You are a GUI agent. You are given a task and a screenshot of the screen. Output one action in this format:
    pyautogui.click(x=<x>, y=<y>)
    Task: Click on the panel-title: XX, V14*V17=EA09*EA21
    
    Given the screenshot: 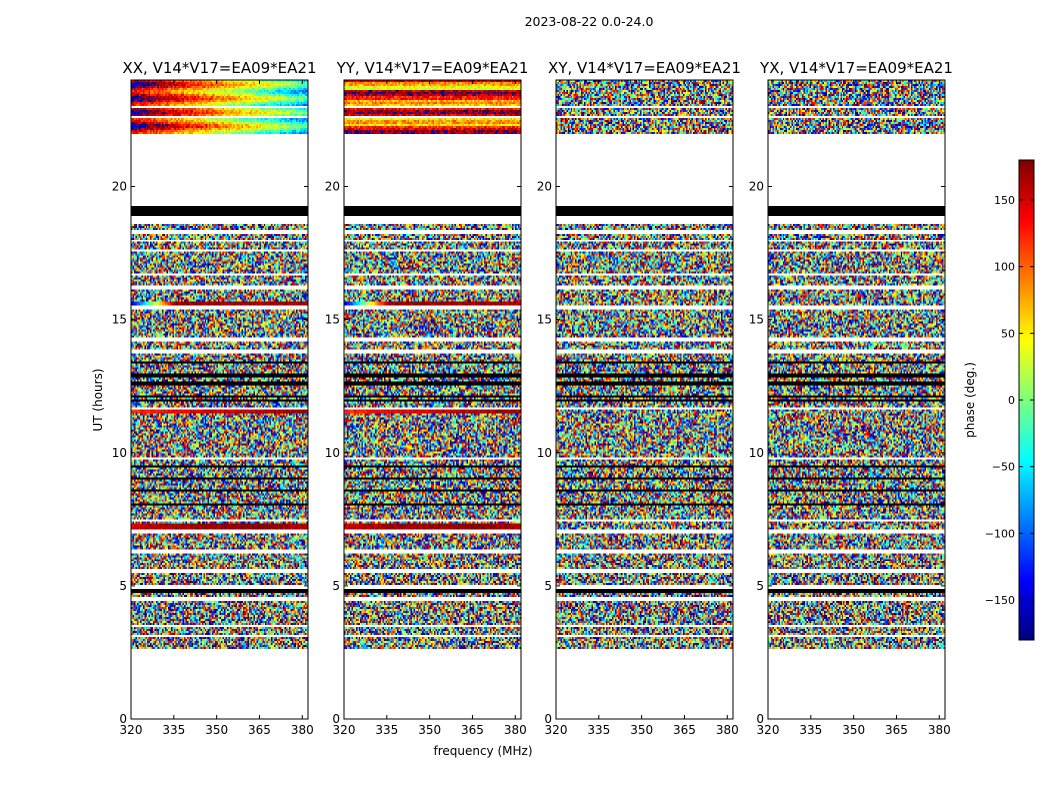 What is the action you would take?
    pyautogui.click(x=219, y=68)
    